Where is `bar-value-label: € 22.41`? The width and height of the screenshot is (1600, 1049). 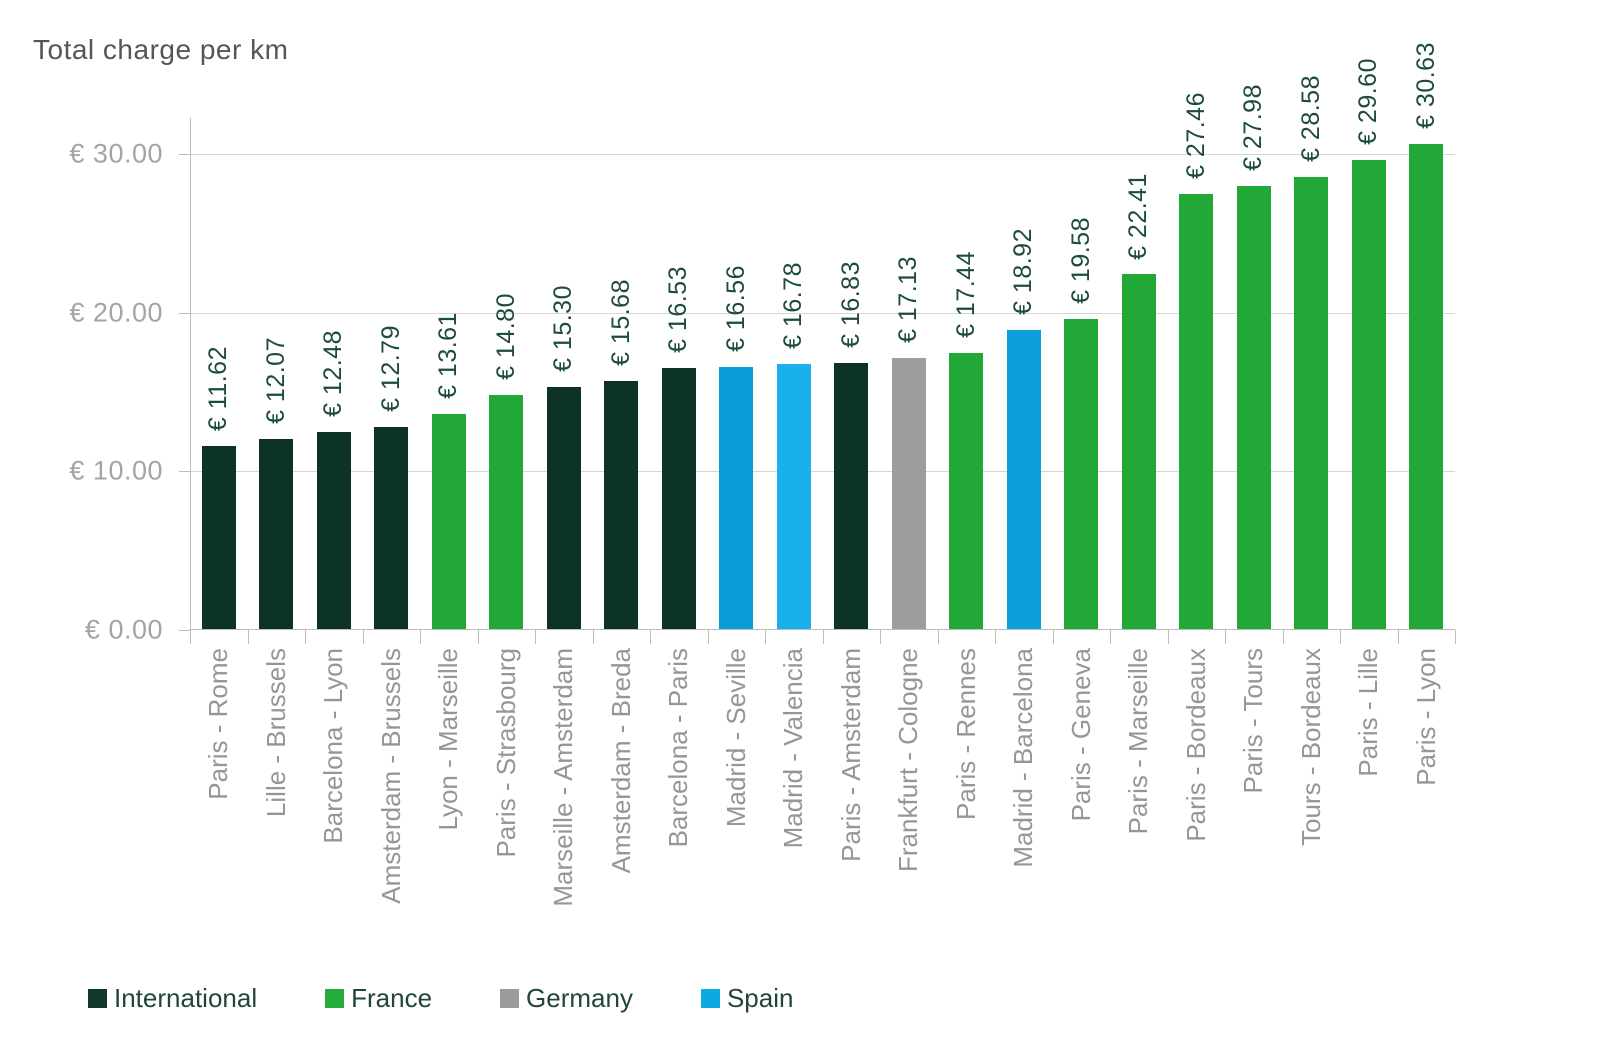 bar-value-label: € 22.41 is located at coordinates (1138, 216).